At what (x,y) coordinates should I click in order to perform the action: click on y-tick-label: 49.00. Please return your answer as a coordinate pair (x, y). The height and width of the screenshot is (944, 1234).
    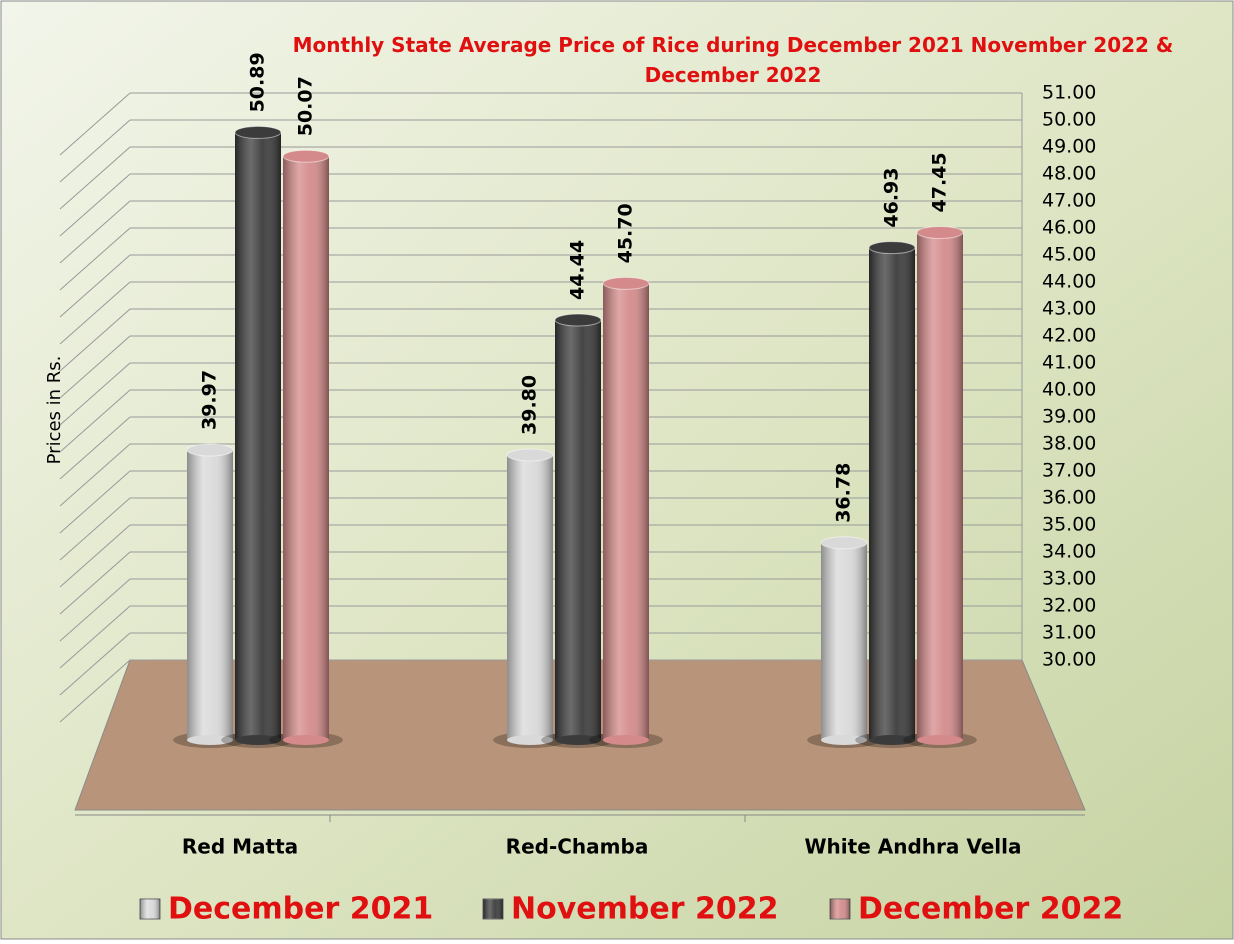
    Looking at the image, I should click on (1069, 147).